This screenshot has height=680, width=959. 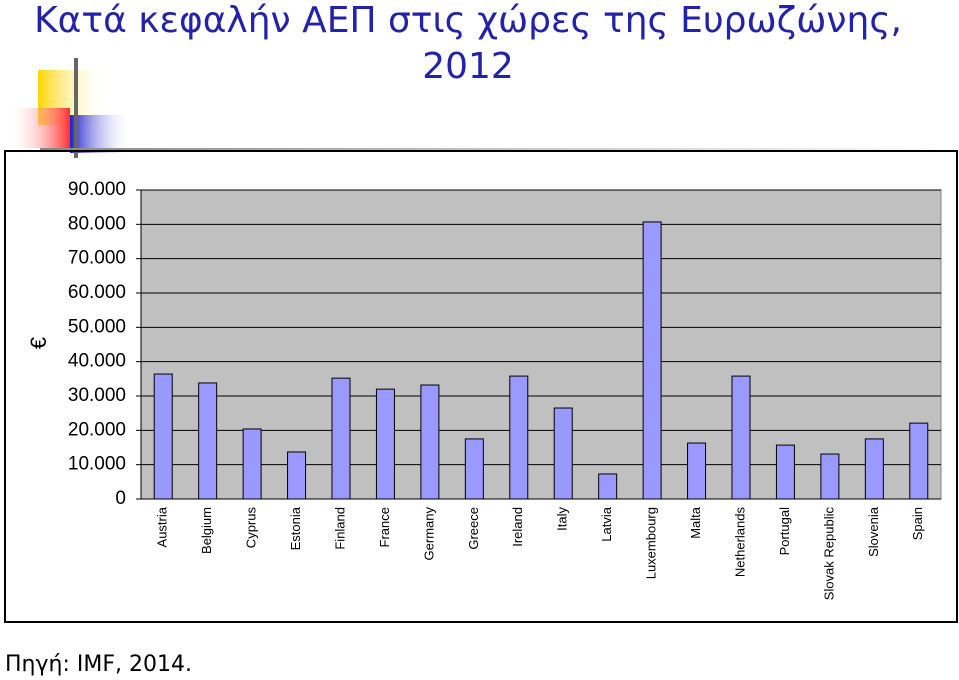 I want to click on x-tick-label: Estonia, so click(x=295, y=528).